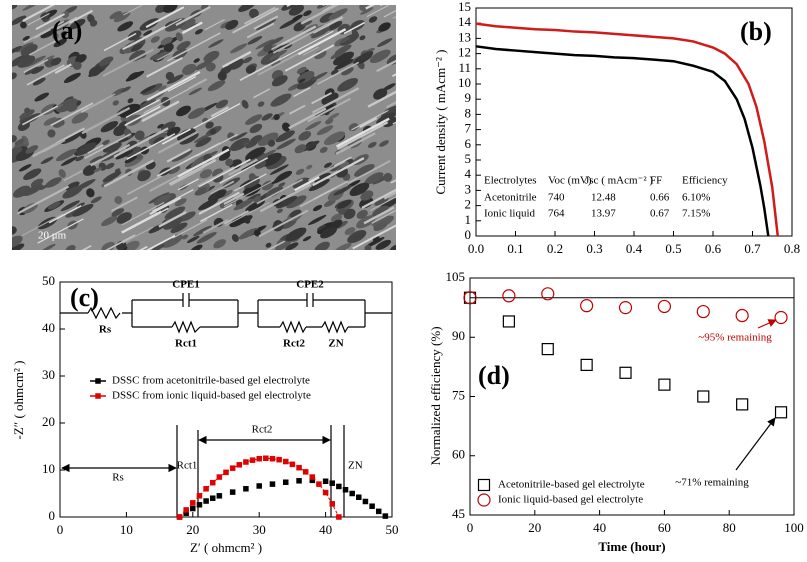  What do you see at coordinates (392, 529) in the screenshot?
I see `x-tick-label: 50` at bounding box center [392, 529].